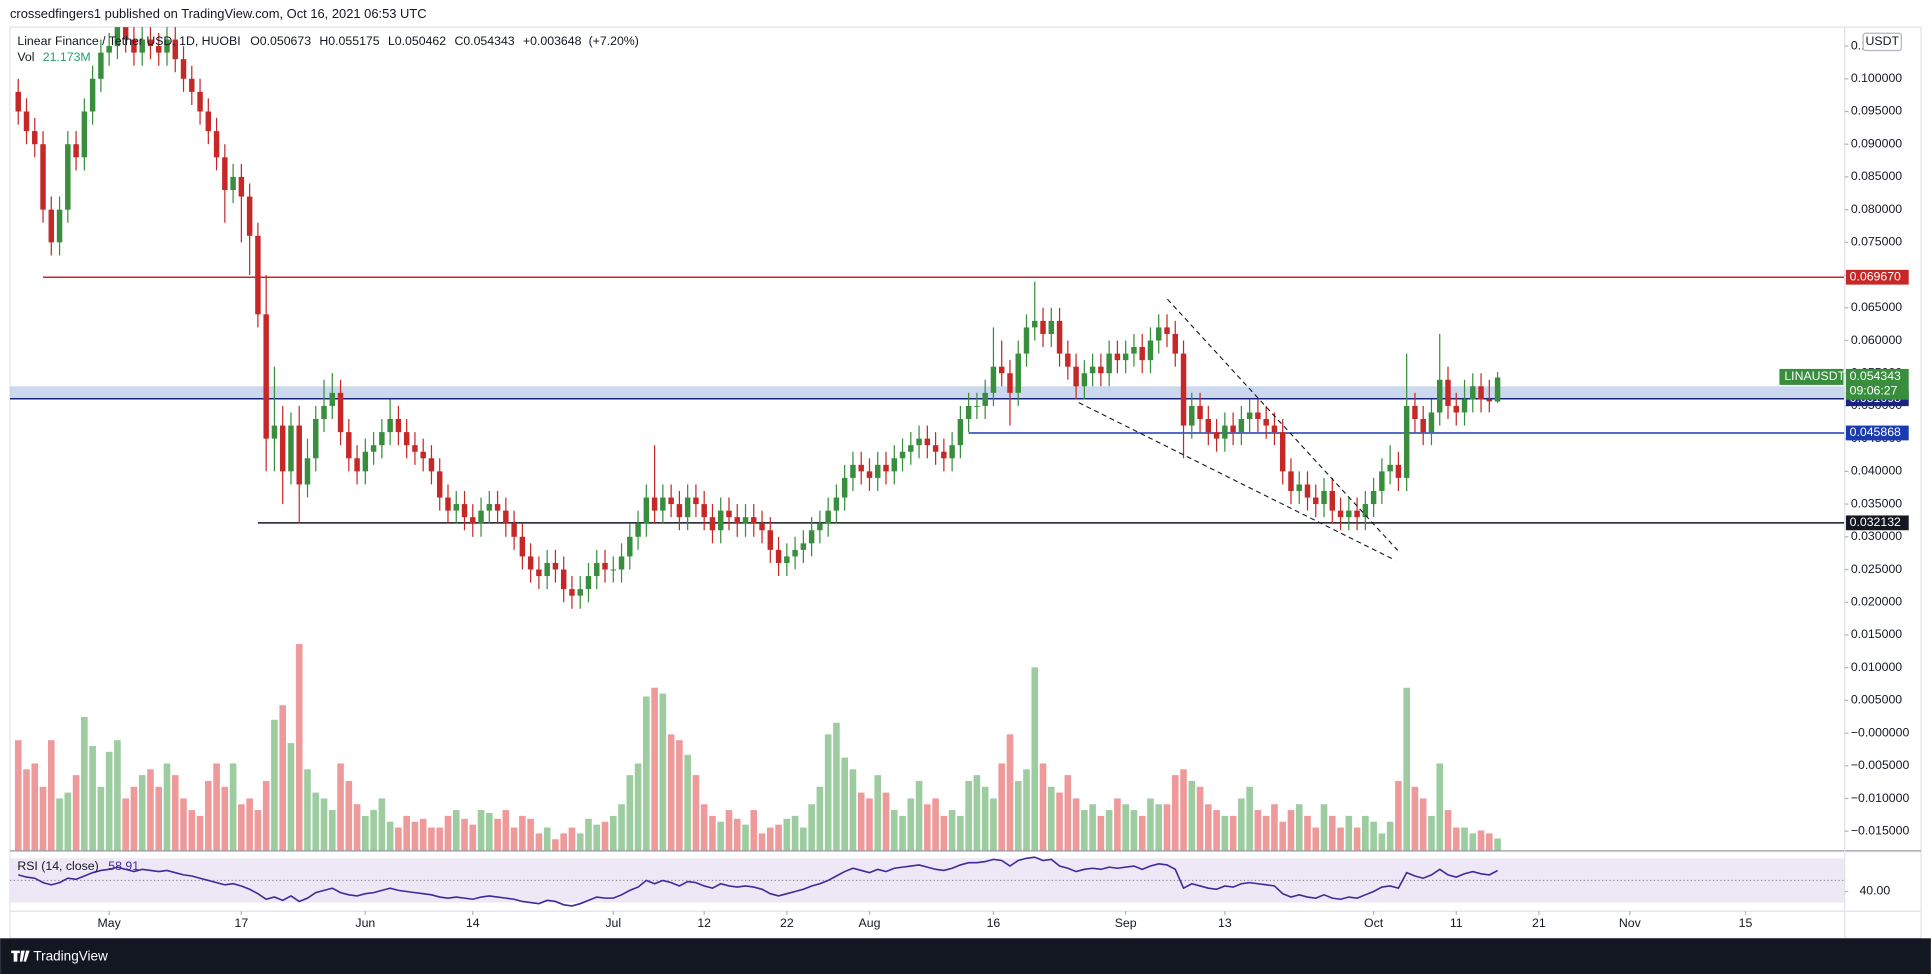  Describe the element at coordinates (1880, 732) in the screenshot. I see `y-tick-label: −0.000000` at that location.